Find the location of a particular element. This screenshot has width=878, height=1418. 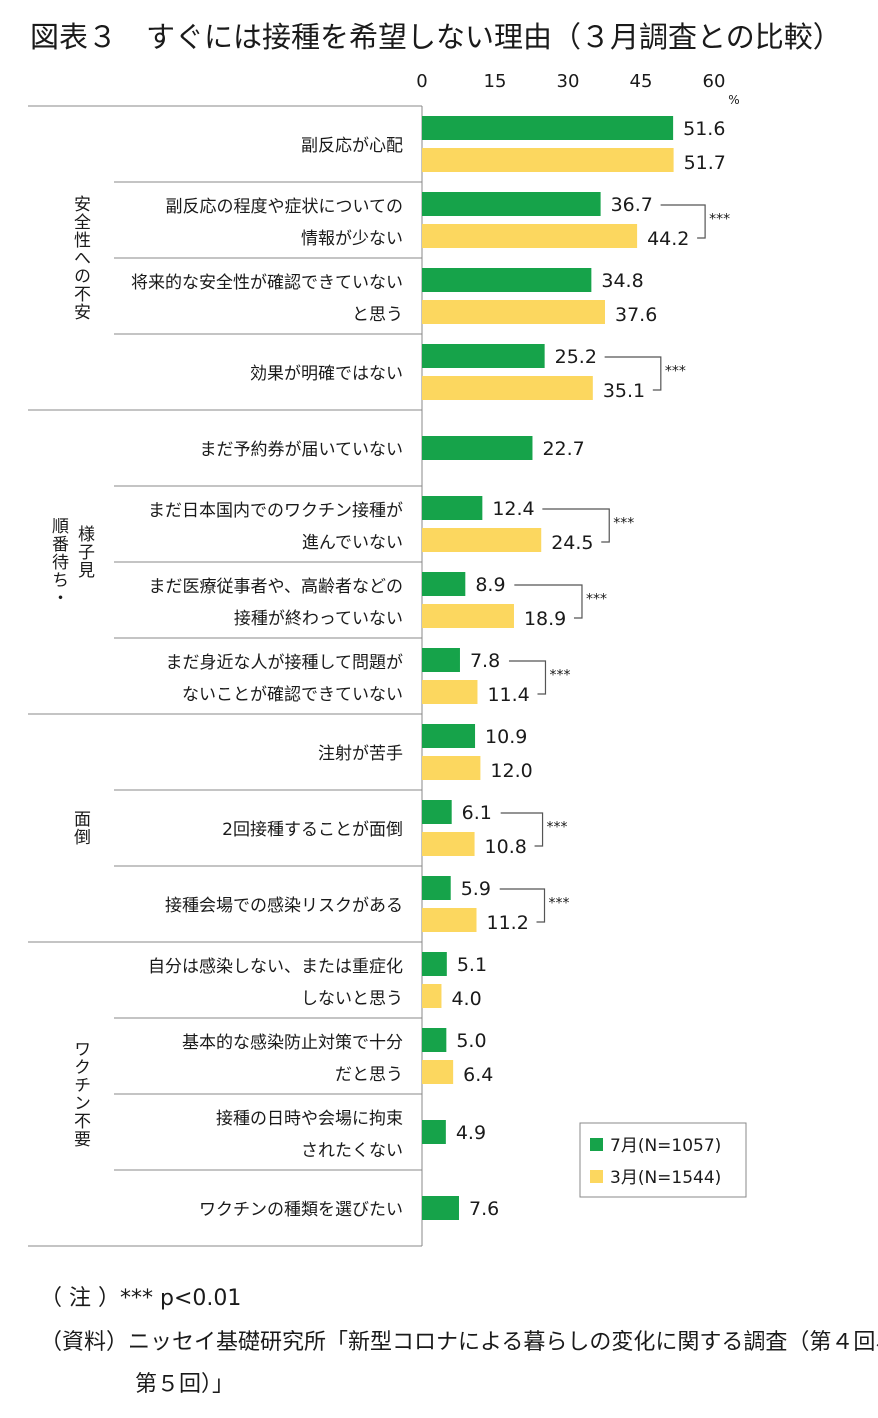

value-label-july: 34.8 is located at coordinates (622, 281).